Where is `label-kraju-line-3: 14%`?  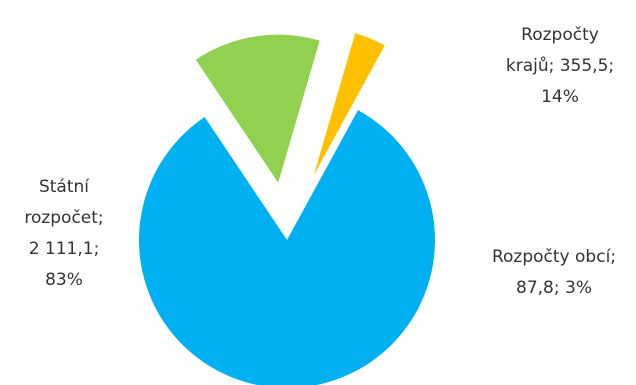 label-kraju-line-3: 14% is located at coordinates (560, 97).